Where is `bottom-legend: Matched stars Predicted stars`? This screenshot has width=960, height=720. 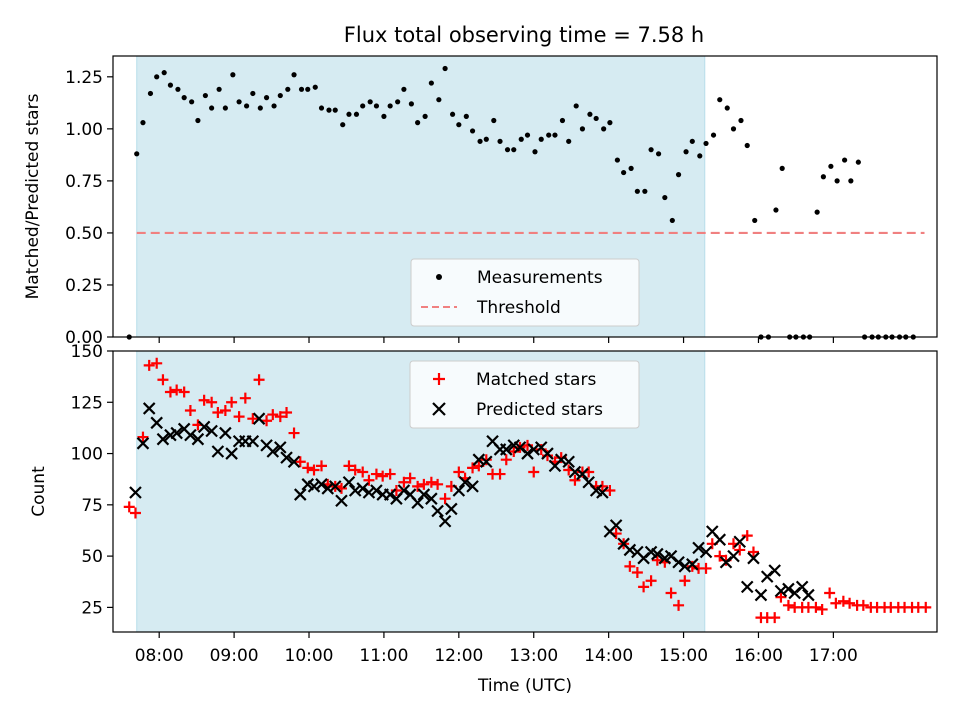
bottom-legend: Matched stars Predicted stars is located at coordinates (524, 394).